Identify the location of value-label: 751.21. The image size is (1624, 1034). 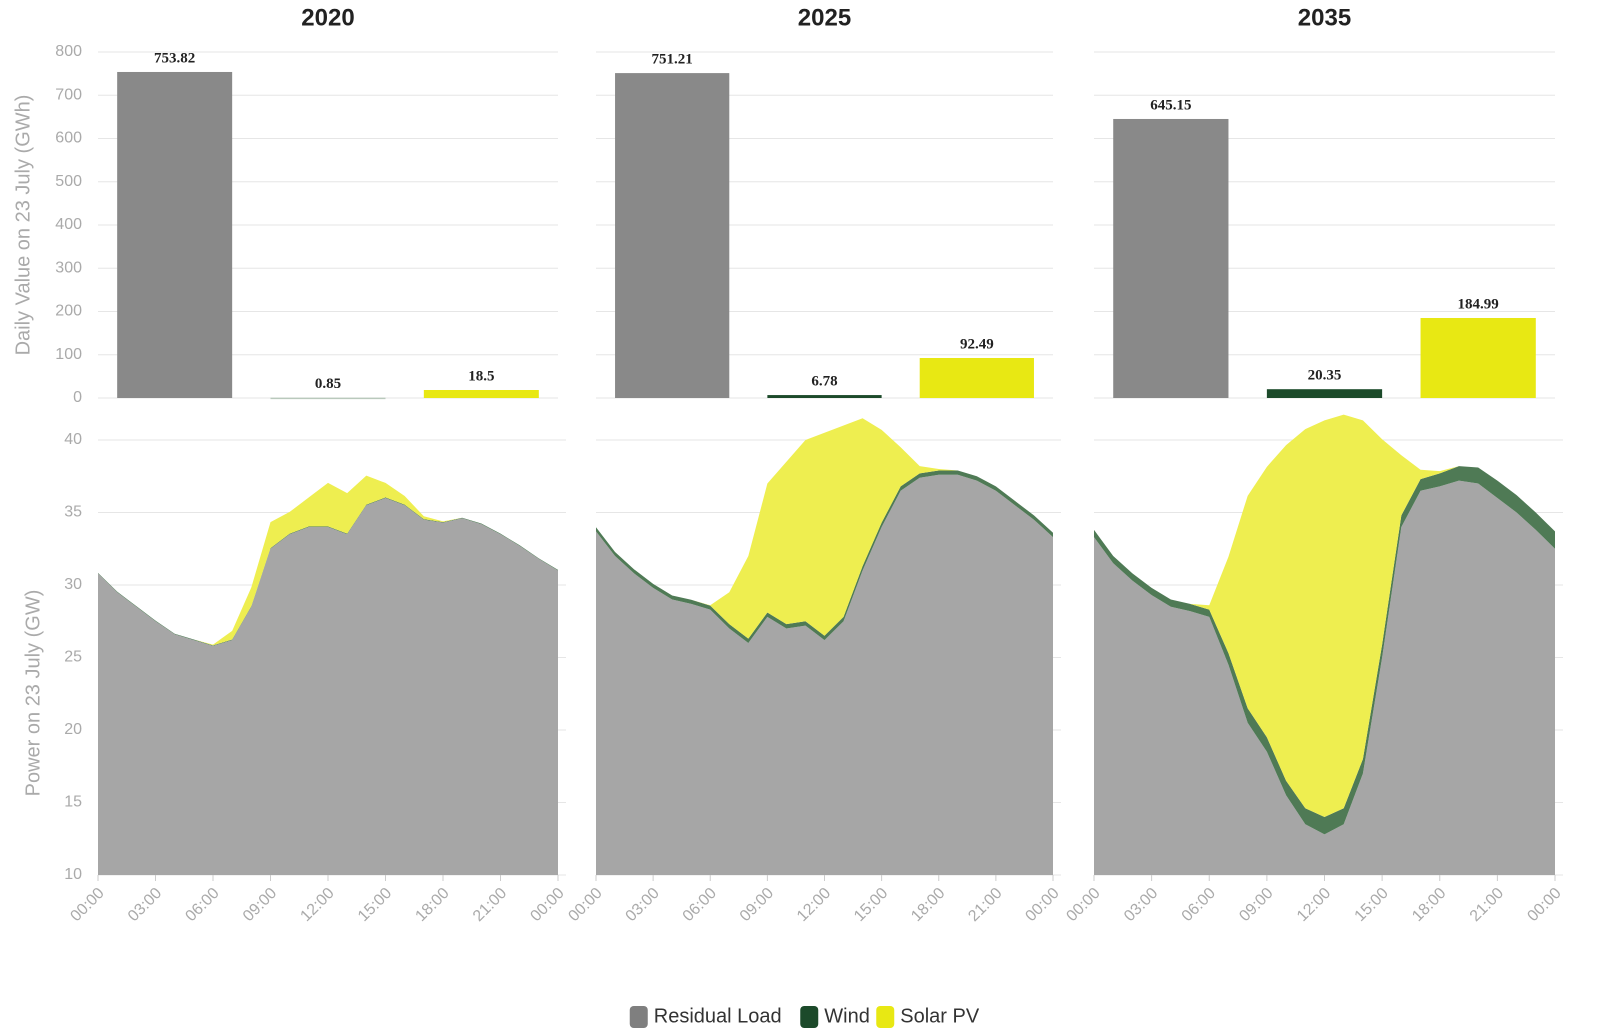
(672, 60).